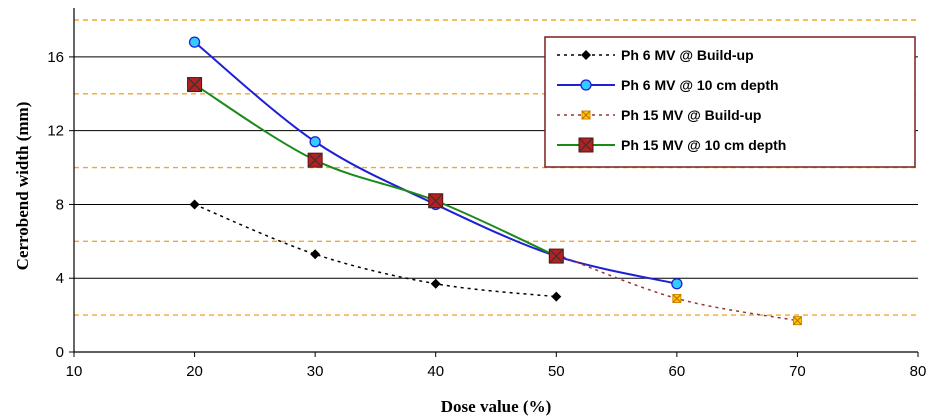  What do you see at coordinates (55, 57) in the screenshot?
I see `y-tick-label: 16` at bounding box center [55, 57].